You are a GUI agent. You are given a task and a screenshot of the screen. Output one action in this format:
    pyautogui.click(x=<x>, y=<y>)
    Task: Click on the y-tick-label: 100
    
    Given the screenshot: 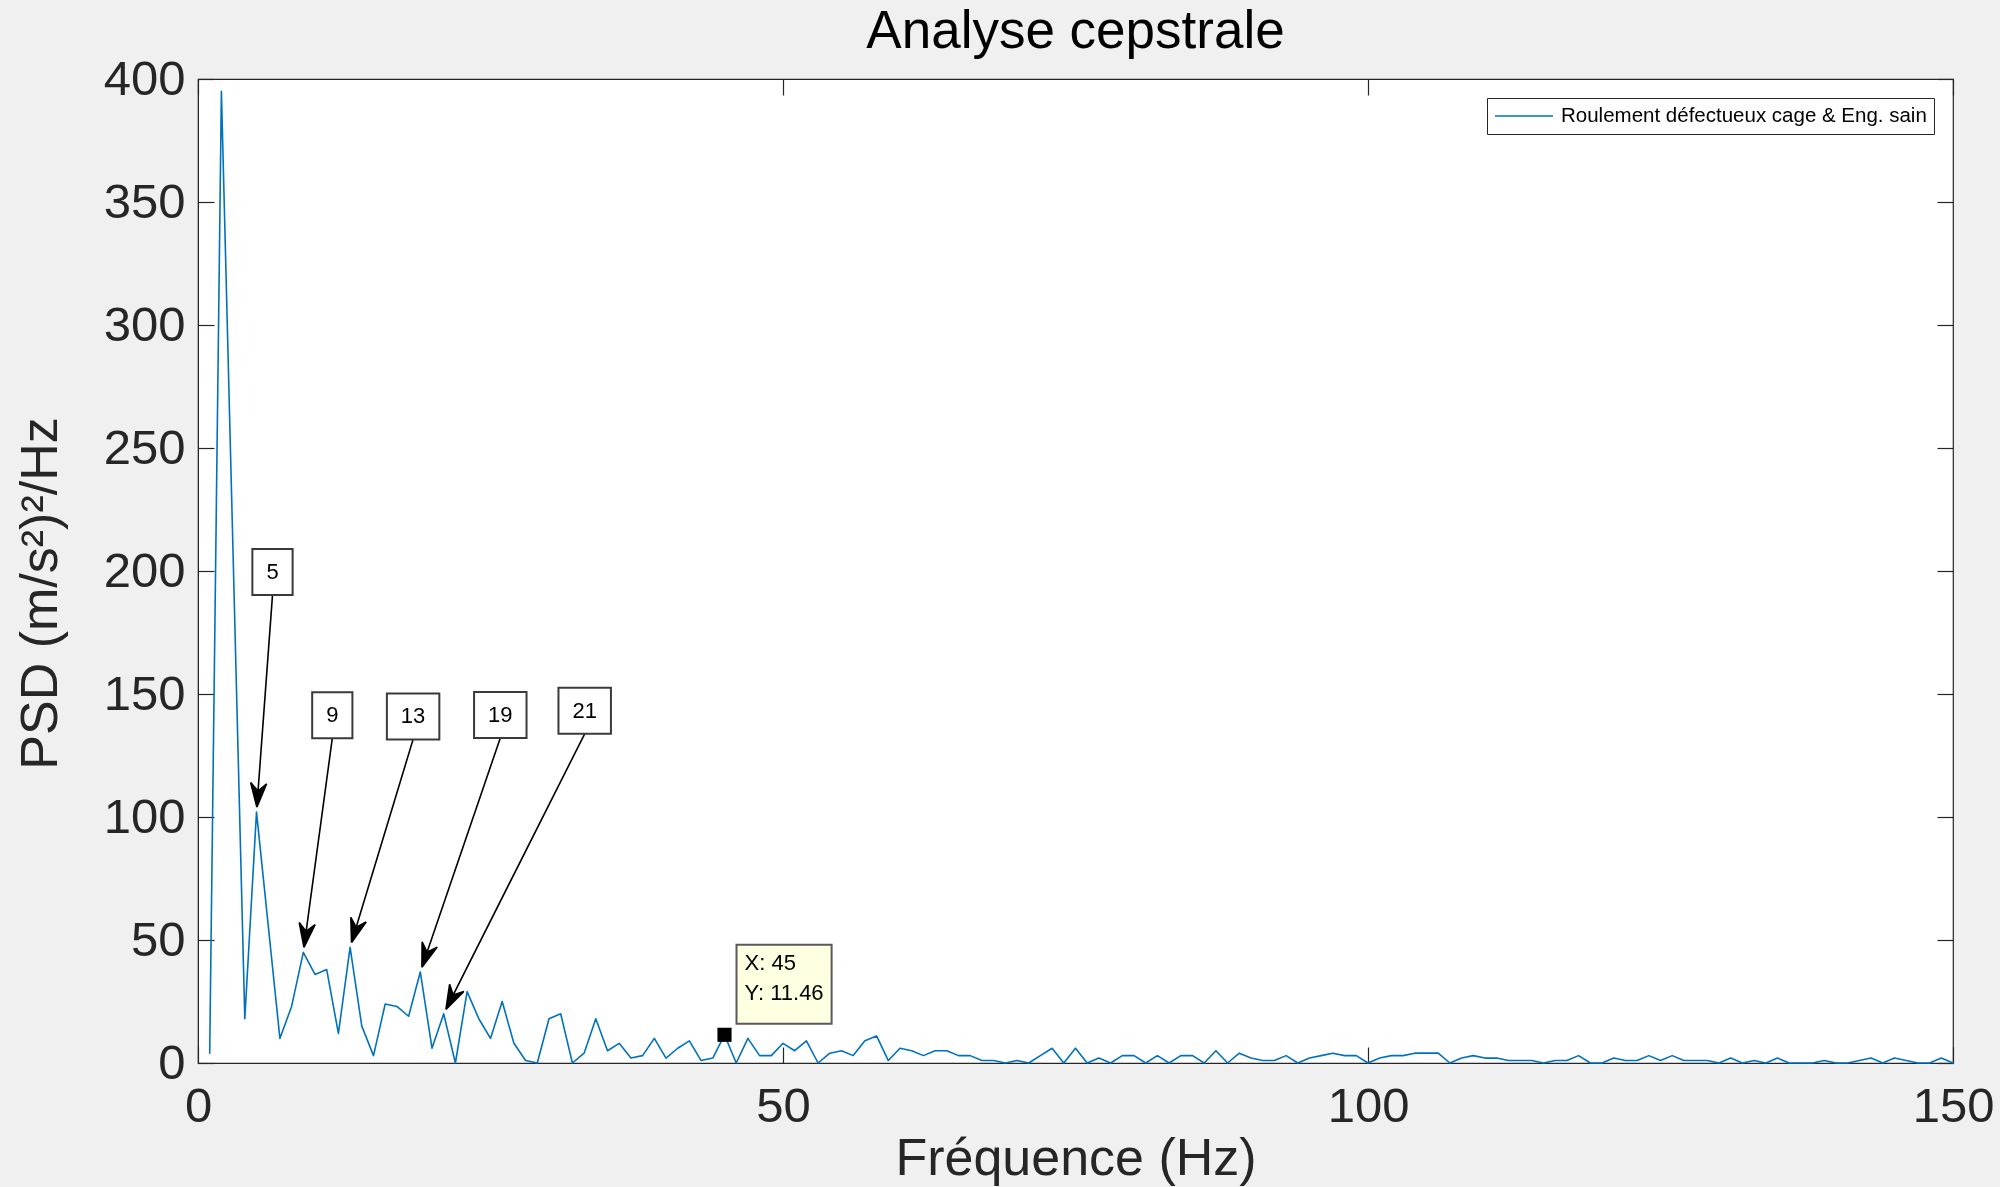 What is the action you would take?
    pyautogui.click(x=144, y=815)
    